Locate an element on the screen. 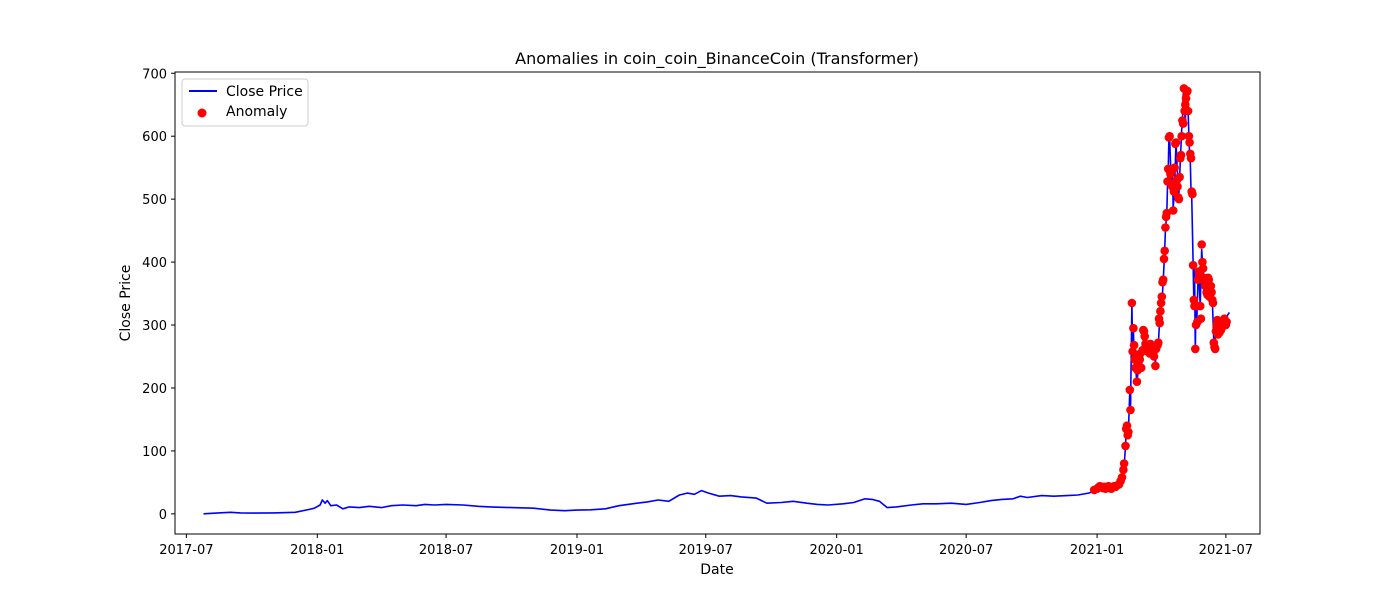  y-axis: 0 100 200 300 400 500 600 700 is located at coordinates (158, 295).